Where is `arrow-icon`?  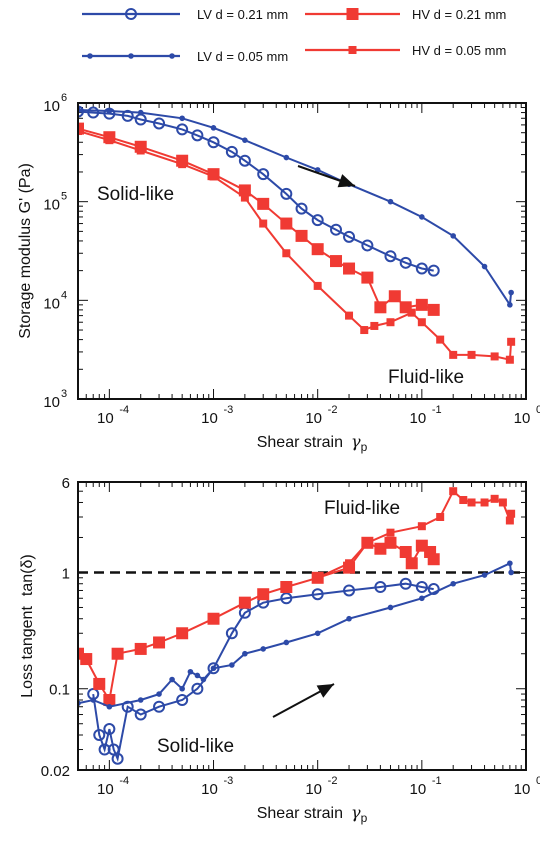 arrow-icon is located at coordinates (326, 176).